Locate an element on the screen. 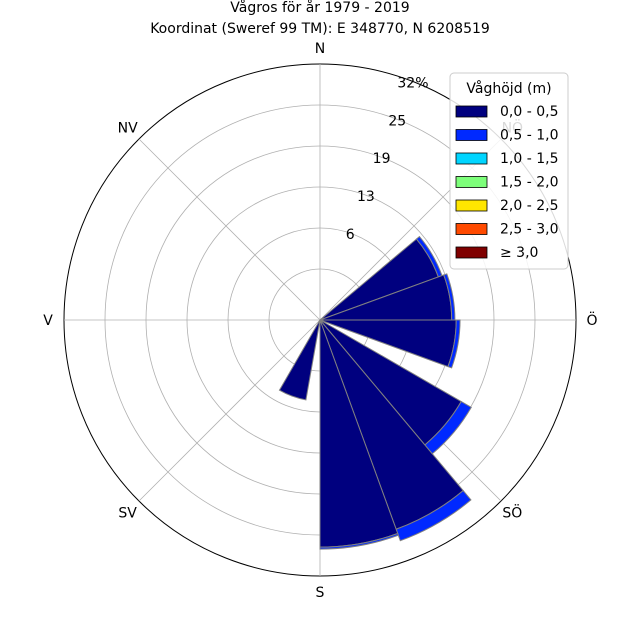 Image resolution: width=640 pixels, height=640 pixels. radial-tick-label: 19 is located at coordinates (382, 159).